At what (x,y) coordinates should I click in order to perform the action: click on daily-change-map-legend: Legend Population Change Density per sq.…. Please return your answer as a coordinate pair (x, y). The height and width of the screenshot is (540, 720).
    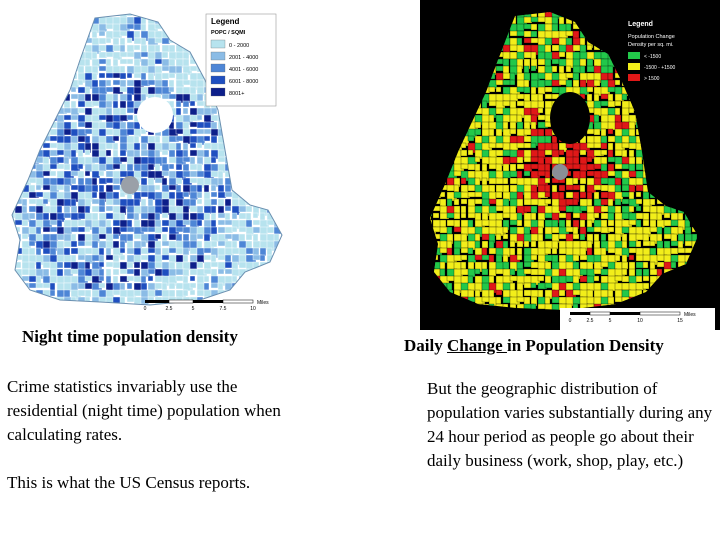
    Looking at the image, I should click on (651, 51).